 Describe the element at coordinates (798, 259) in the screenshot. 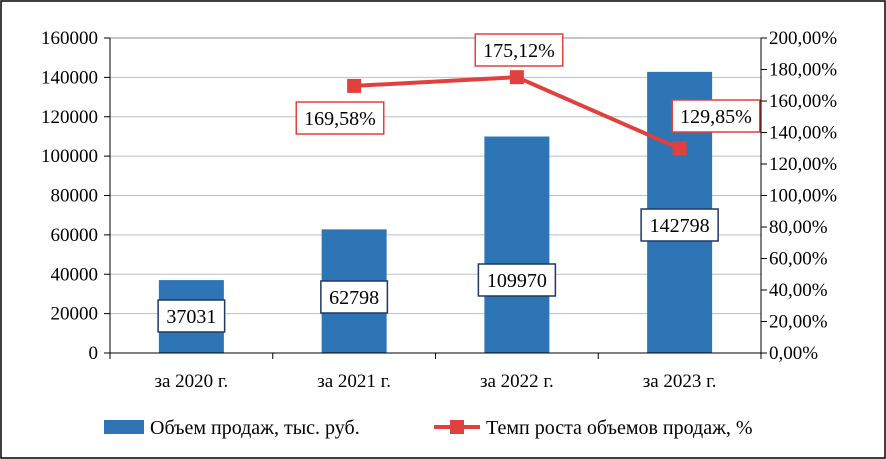

I see `y-right-tick-label: 60,00%` at that location.